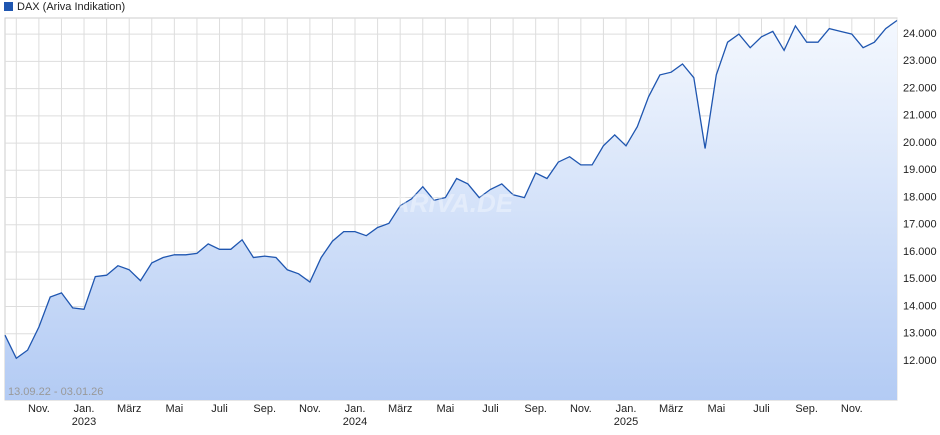 The image size is (940, 435). I want to click on y-tick-label: 14.000, so click(920, 306).